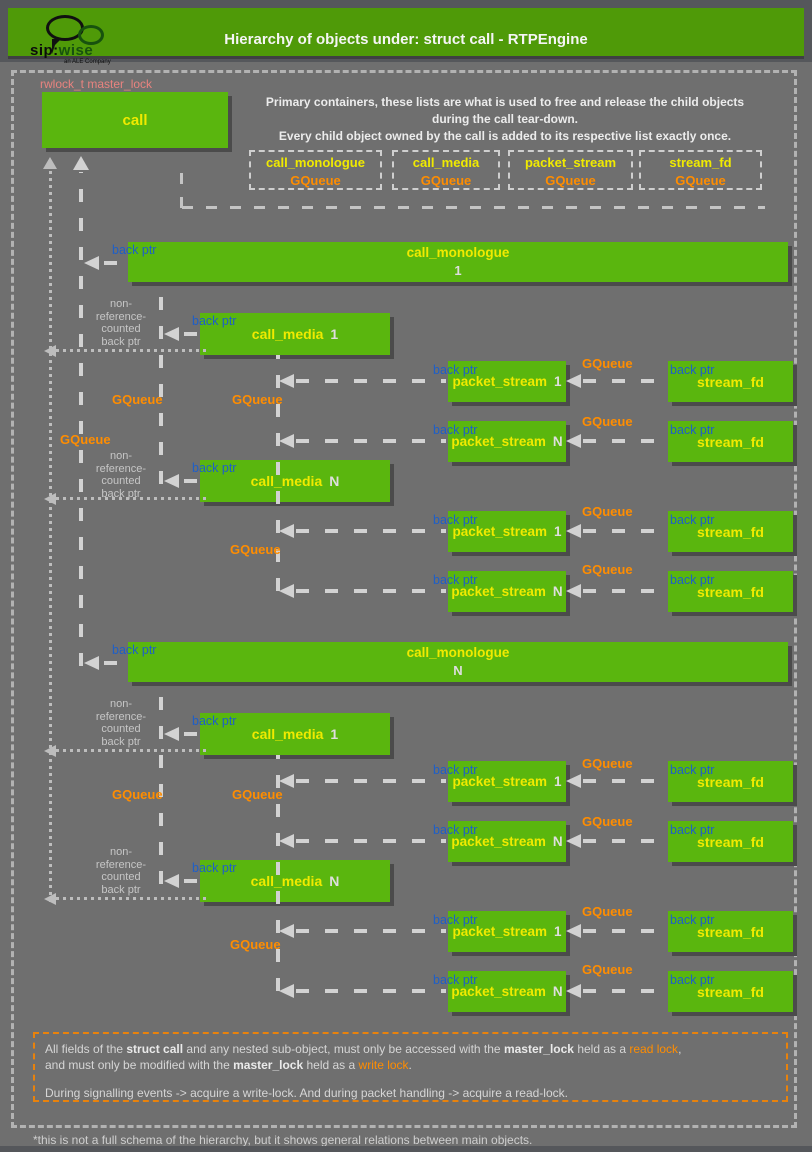 The height and width of the screenshot is (1152, 812). Describe the element at coordinates (50, 536) in the screenshot. I see `nonref-backptr-trunk-line` at that location.